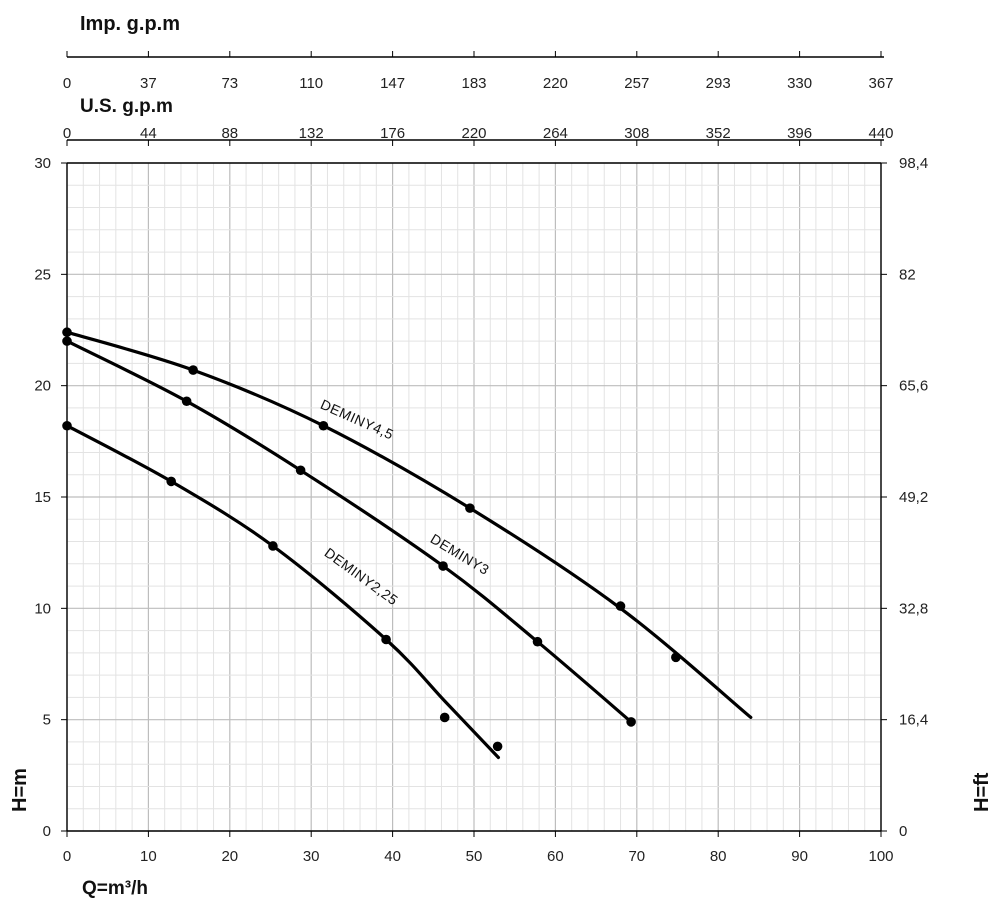  What do you see at coordinates (126, 106) in the screenshot?
I see `us-gpm-axis-title: U.S. g.p.m` at bounding box center [126, 106].